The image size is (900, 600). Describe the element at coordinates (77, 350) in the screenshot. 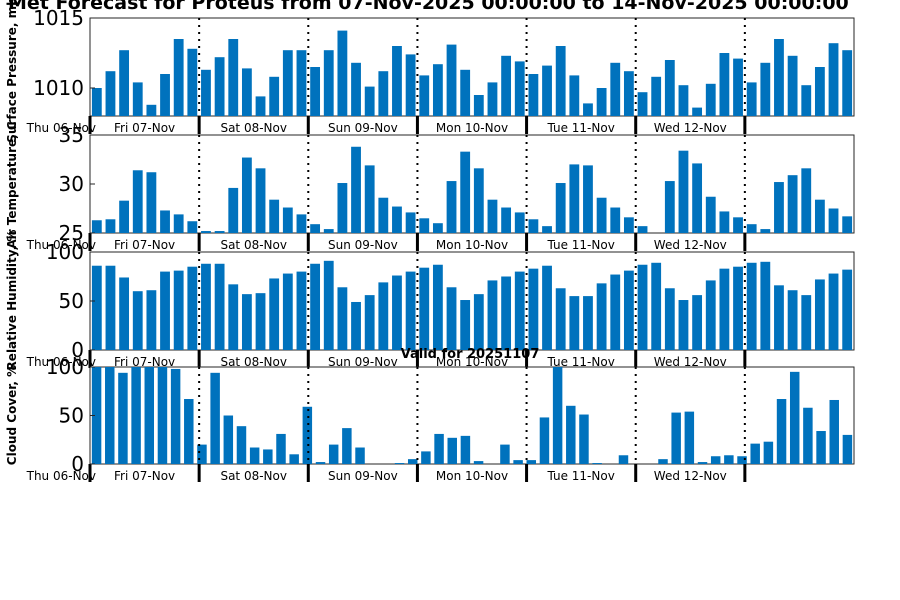

I see `y-tick-label: 0` at that location.